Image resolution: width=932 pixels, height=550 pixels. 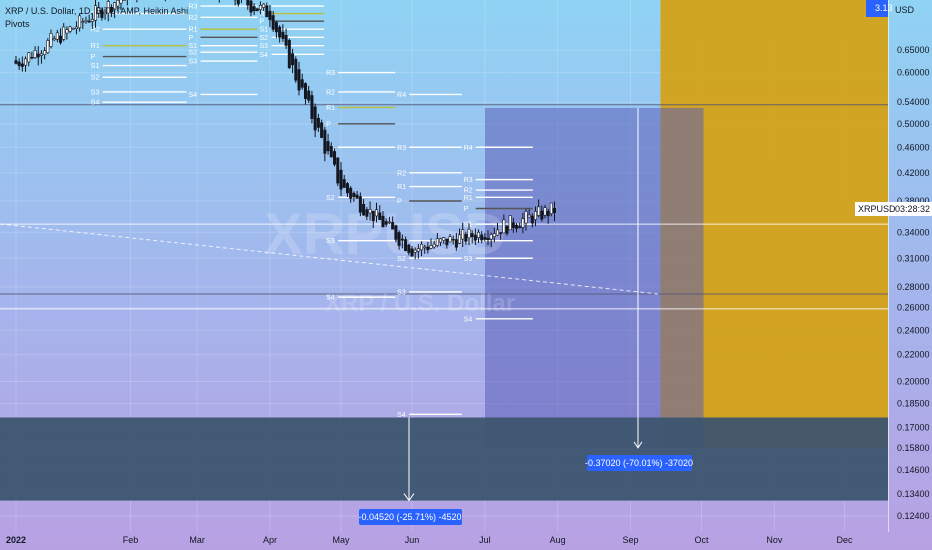 I want to click on price-tick-label: 0.24000, so click(x=913, y=330).